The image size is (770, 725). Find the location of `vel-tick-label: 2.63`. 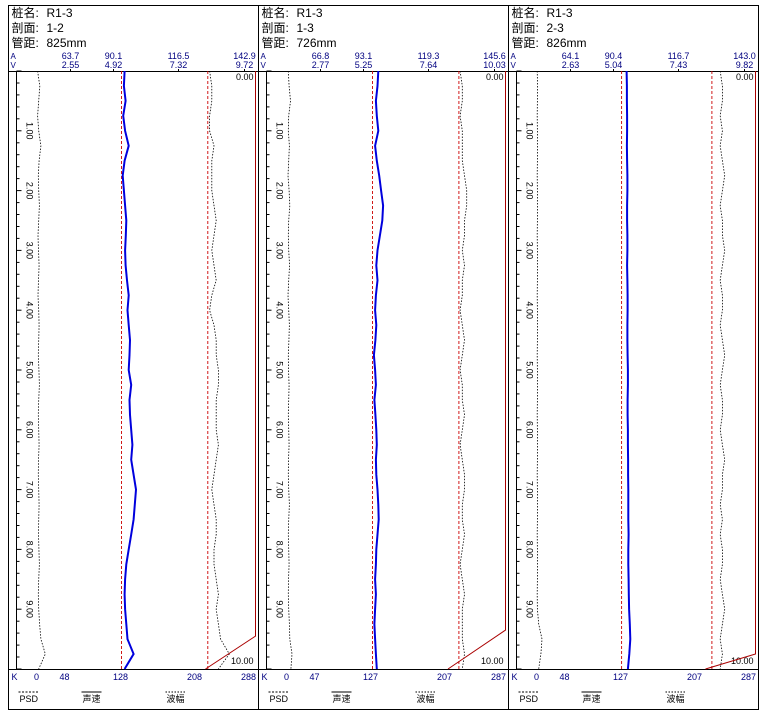

vel-tick-label: 2.63 is located at coordinates (571, 65).